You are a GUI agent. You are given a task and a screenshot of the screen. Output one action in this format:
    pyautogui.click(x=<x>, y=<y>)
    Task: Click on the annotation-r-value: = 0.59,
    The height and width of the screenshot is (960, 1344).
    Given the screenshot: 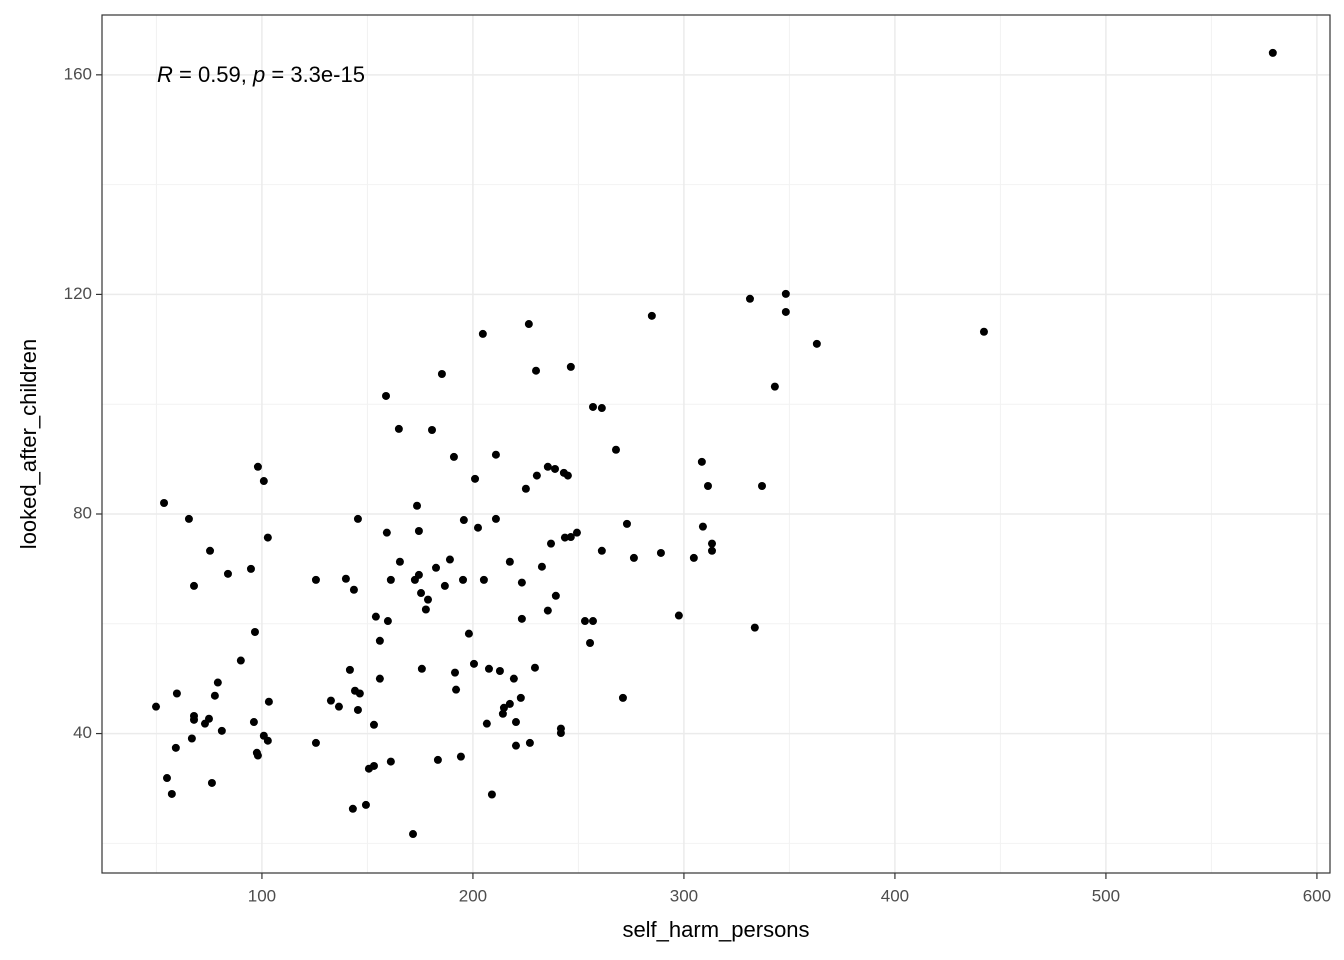 What is the action you would take?
    pyautogui.click(x=213, y=74)
    